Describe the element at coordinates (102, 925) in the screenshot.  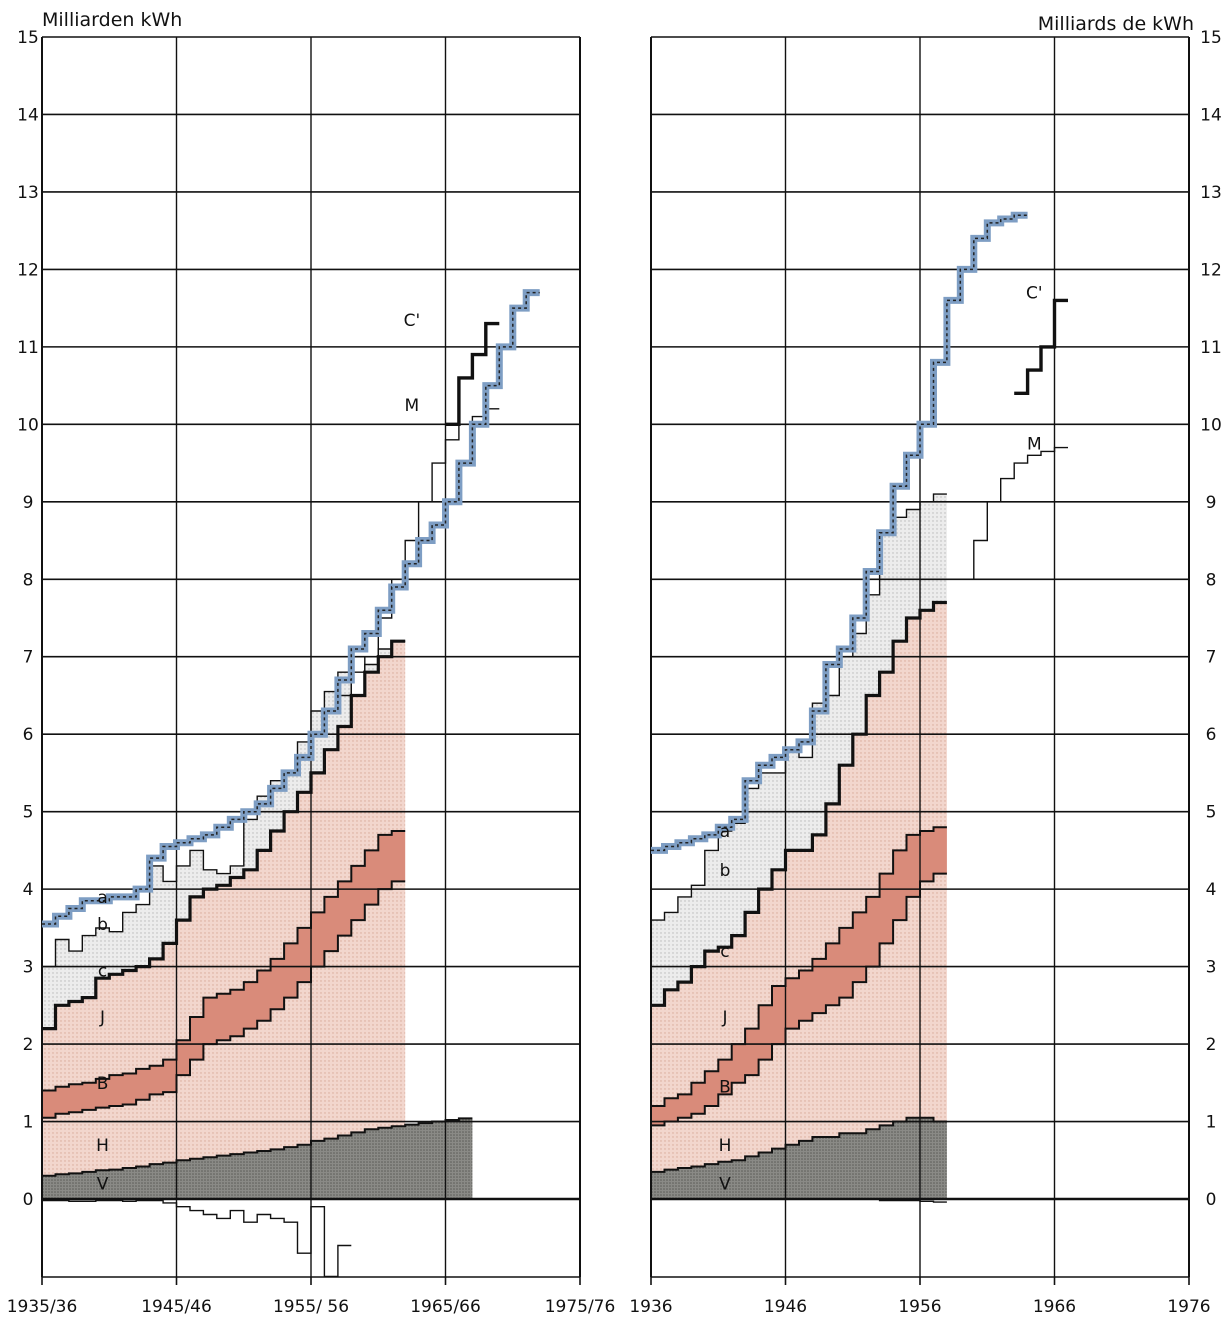
I see `left-series-label: b` at that location.